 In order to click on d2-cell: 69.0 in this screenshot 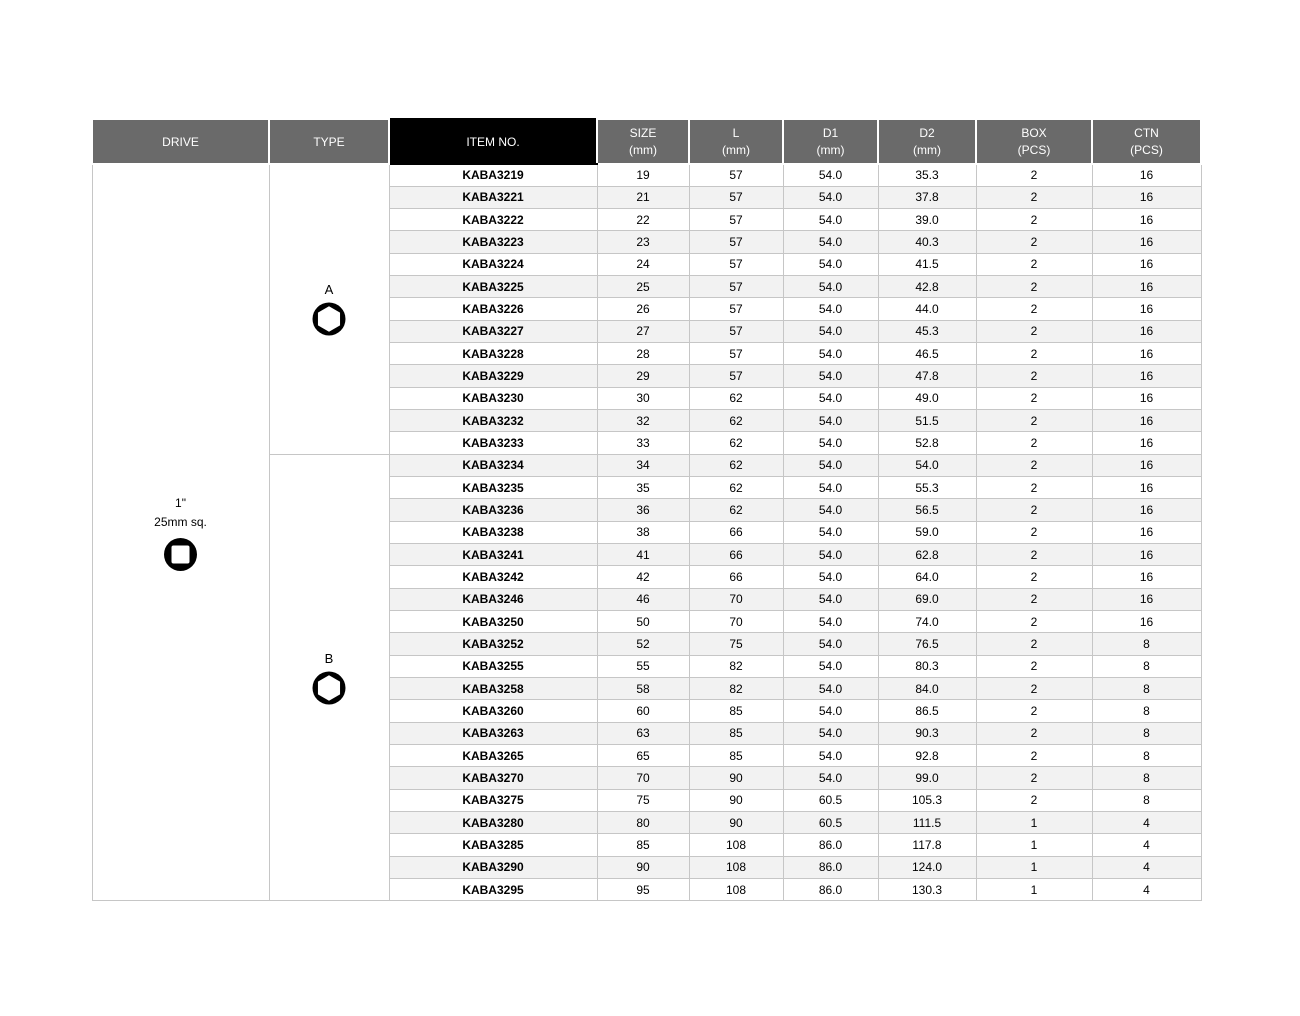, I will do `click(927, 599)`.